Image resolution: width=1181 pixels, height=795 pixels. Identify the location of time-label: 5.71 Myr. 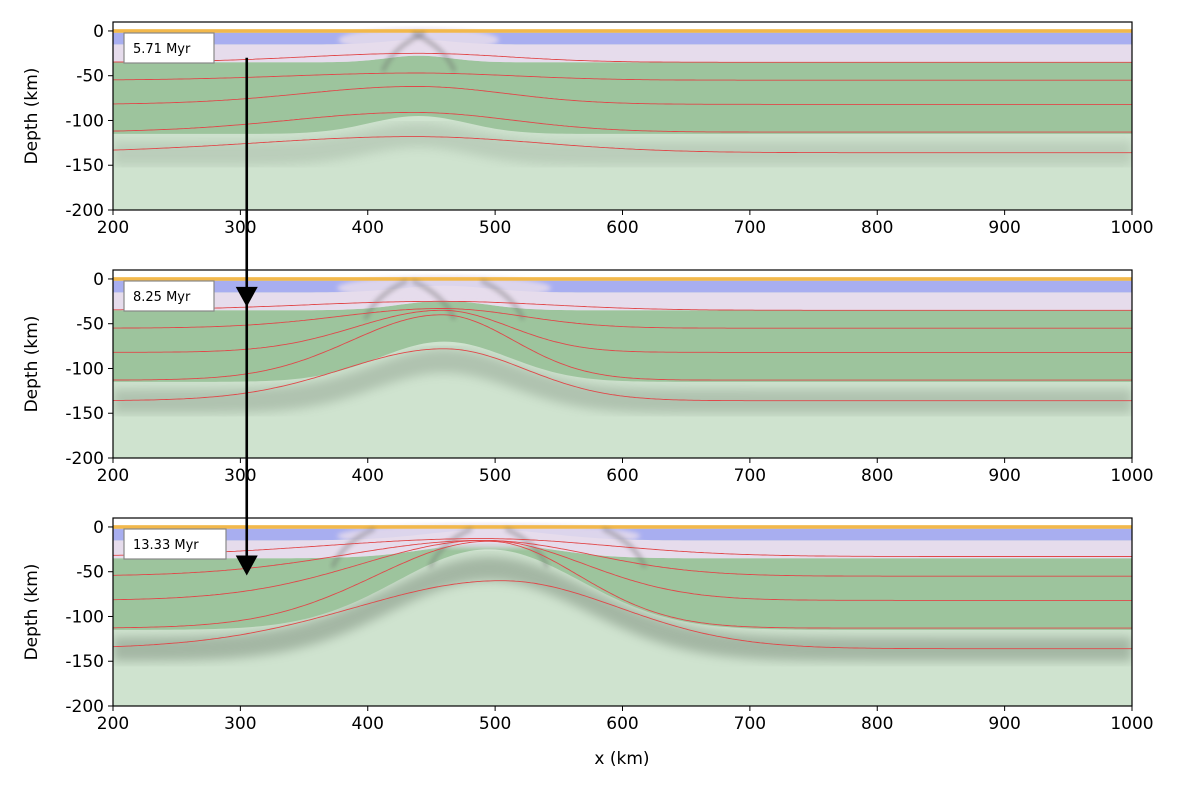
(162, 49).